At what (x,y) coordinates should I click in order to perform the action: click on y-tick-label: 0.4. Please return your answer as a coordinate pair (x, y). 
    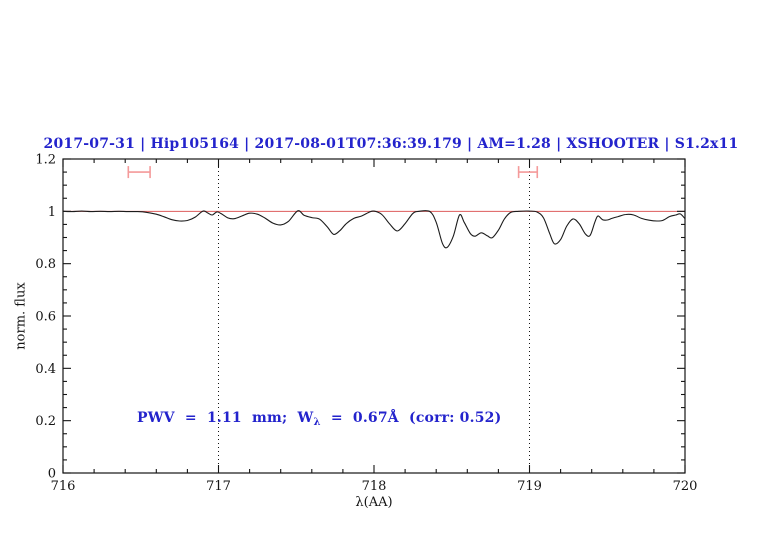
    Looking at the image, I should click on (45, 369).